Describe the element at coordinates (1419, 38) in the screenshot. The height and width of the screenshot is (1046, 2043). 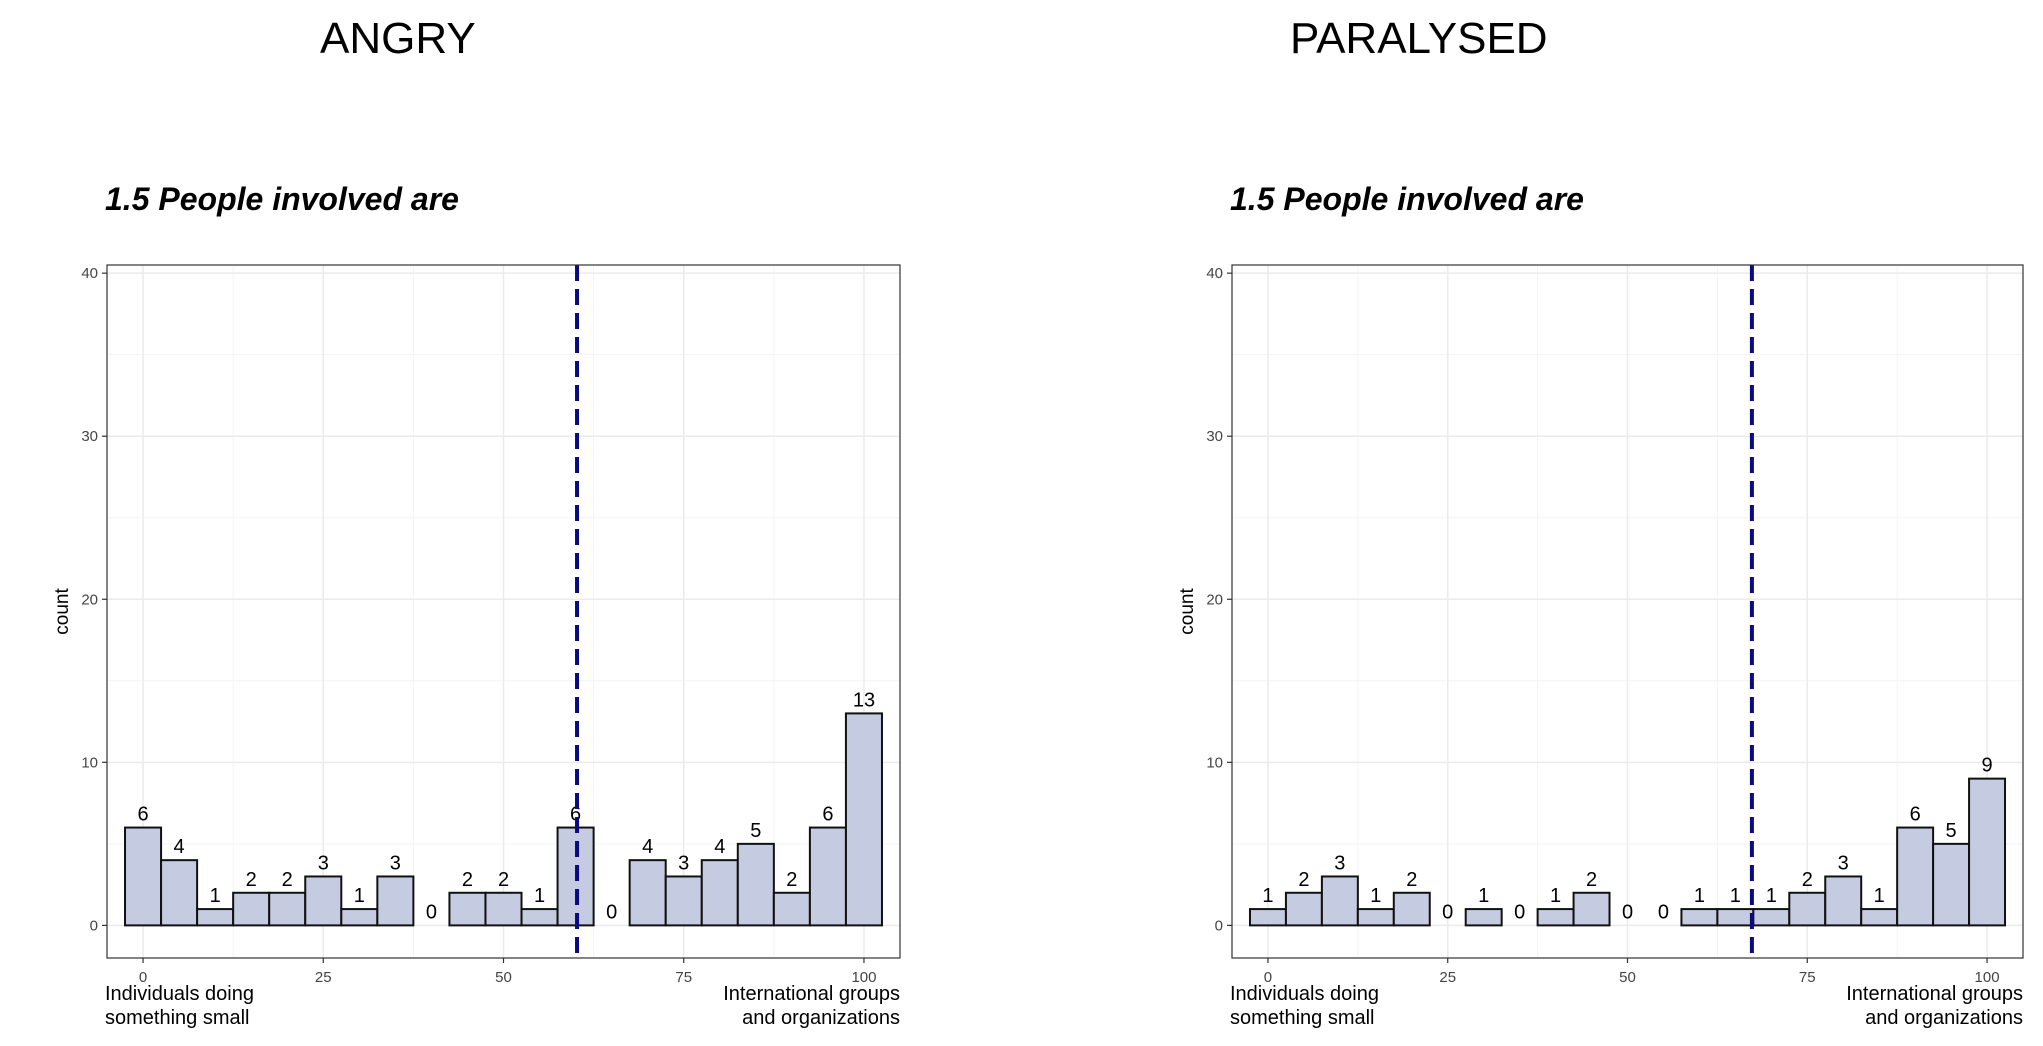
I see `panel-title-paralysed: PARALYSED` at that location.